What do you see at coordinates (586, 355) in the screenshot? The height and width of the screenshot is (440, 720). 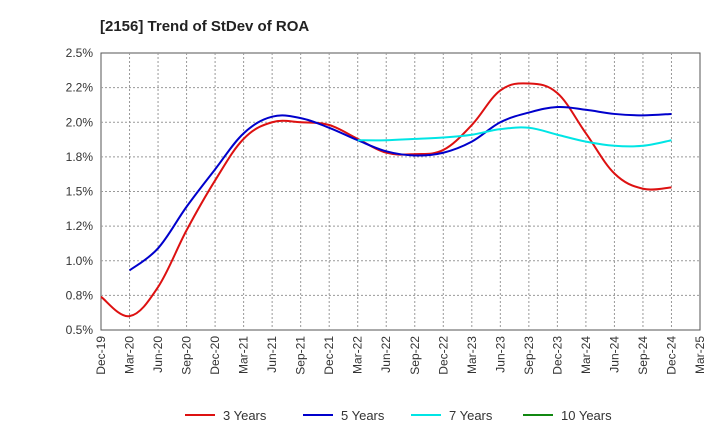 I see `x-tick-label: Mar-24` at bounding box center [586, 355].